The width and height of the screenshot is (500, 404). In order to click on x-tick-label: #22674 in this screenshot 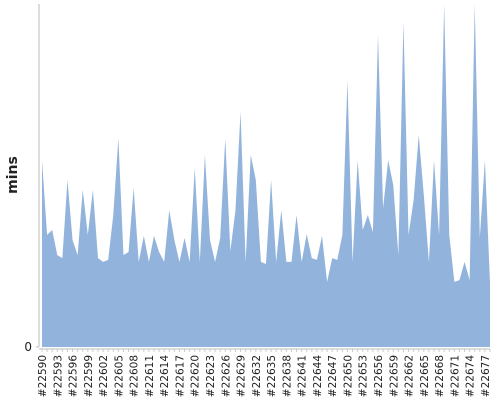, I will do `click(471, 376)`.